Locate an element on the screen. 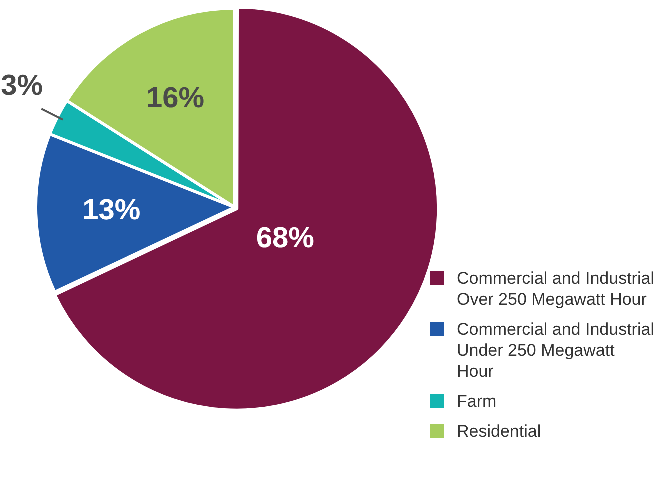 The height and width of the screenshot is (497, 657). legend-label: Commercial and Industrial Under 250 Megawatt Hour is located at coordinates (556, 350).